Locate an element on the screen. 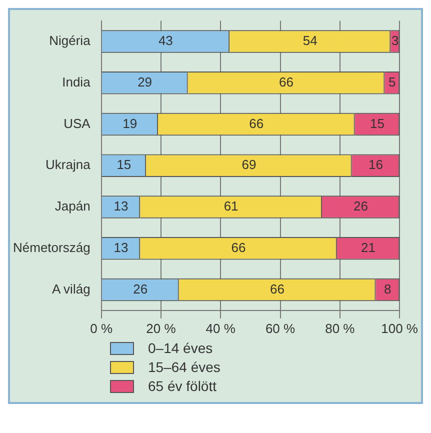 This screenshot has height=433, width=431. x-tick-label: 60 % is located at coordinates (280, 328).